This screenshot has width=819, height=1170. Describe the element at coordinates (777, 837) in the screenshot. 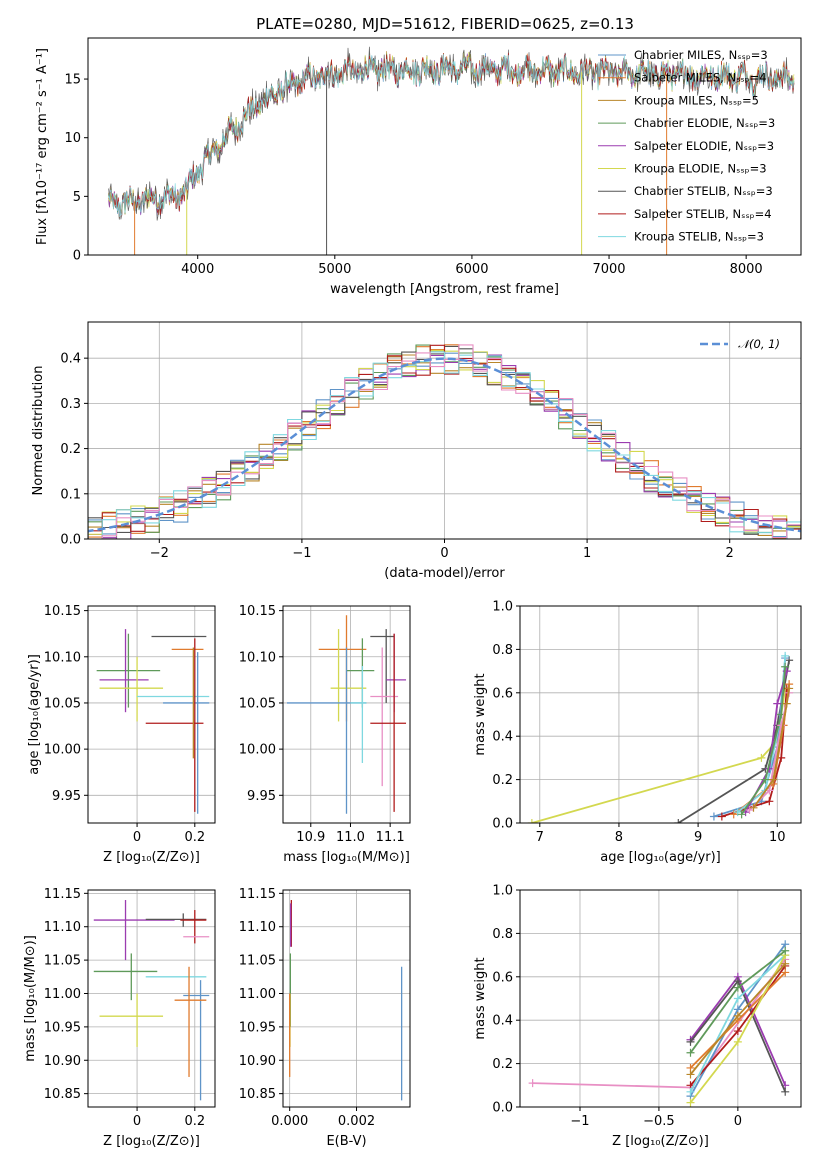

I see `x-tick-label: 10` at that location.